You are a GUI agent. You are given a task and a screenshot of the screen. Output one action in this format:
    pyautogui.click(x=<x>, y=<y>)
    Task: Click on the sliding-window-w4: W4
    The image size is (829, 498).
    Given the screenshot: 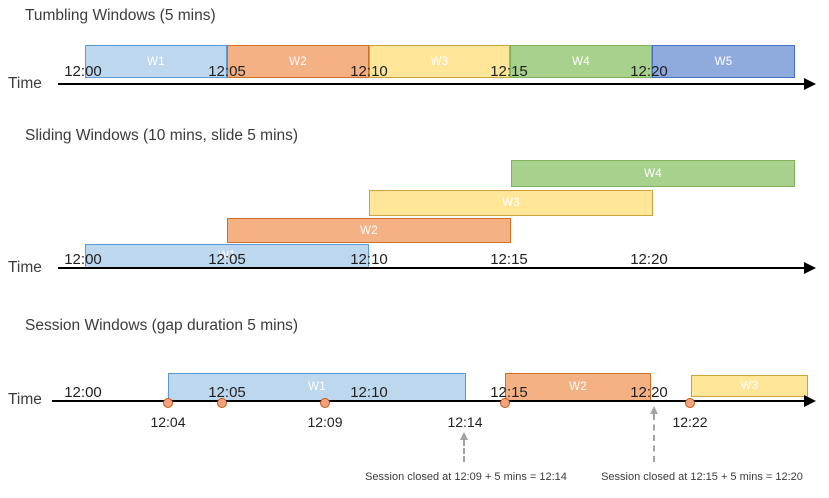 What is the action you would take?
    pyautogui.click(x=653, y=173)
    